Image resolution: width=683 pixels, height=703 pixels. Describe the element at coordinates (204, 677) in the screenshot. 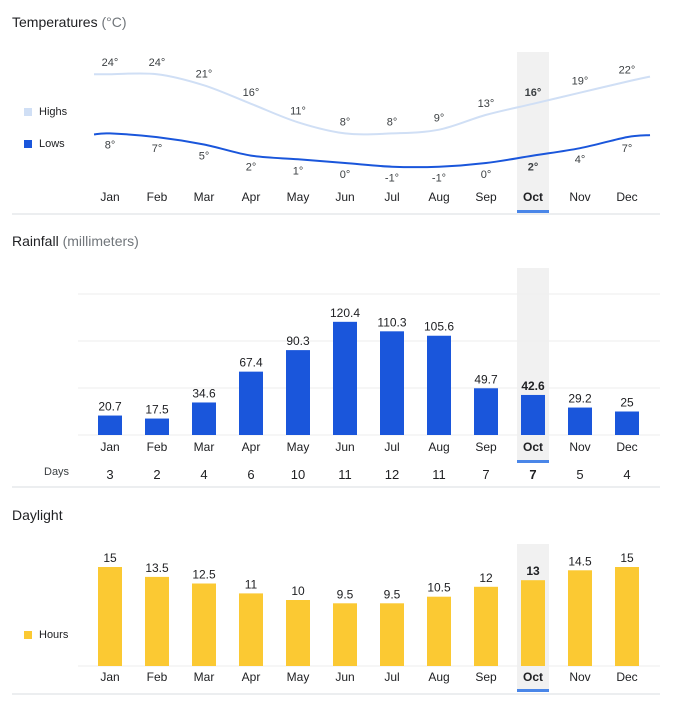

I see `day-month-label: Mar` at that location.